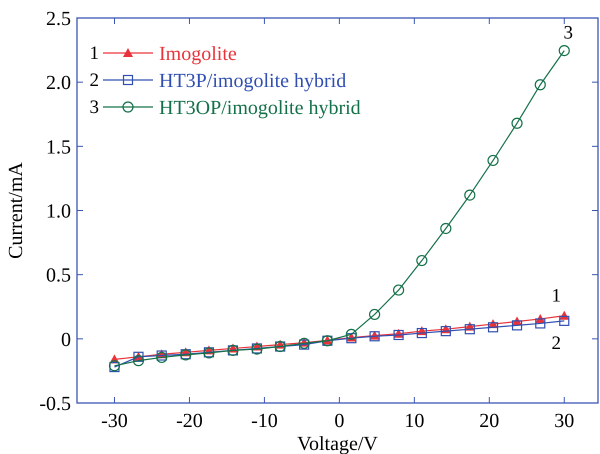 This screenshot has width=600, height=454. I want to click on x-tick-label: -20, so click(189, 421).